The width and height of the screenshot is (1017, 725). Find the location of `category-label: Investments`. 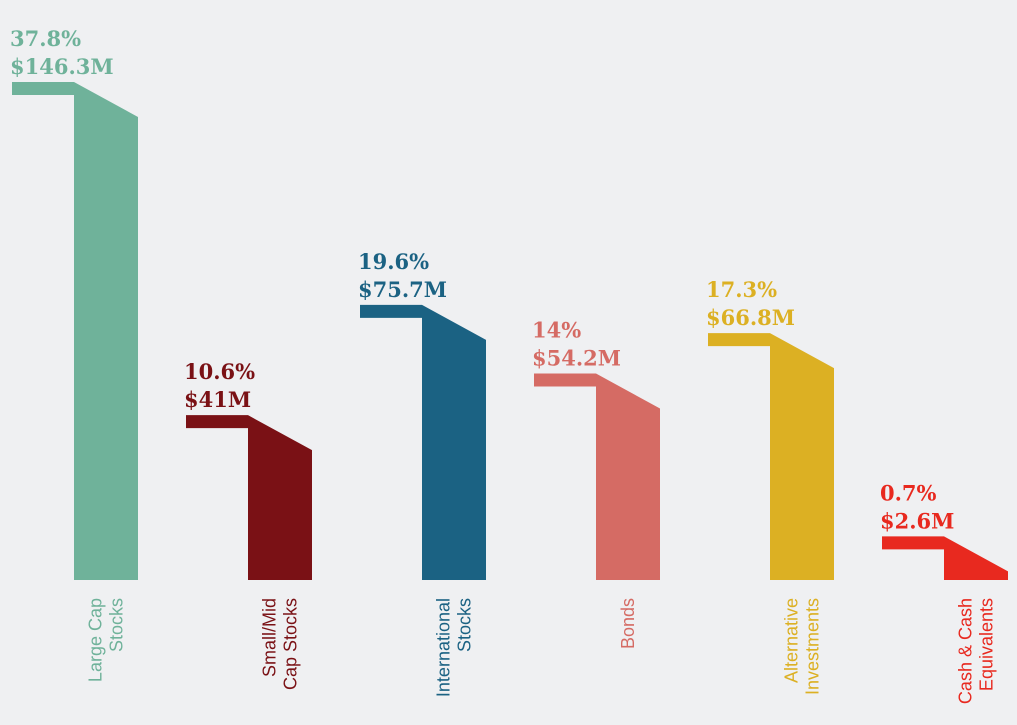

category-label: Investments is located at coordinates (813, 646).